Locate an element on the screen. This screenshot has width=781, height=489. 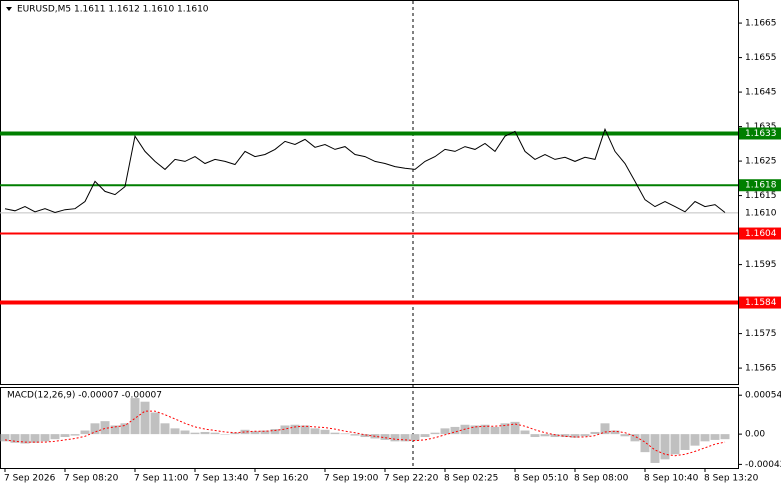
x-tick-label: 7 Sep 19:00 is located at coordinates (351, 479).